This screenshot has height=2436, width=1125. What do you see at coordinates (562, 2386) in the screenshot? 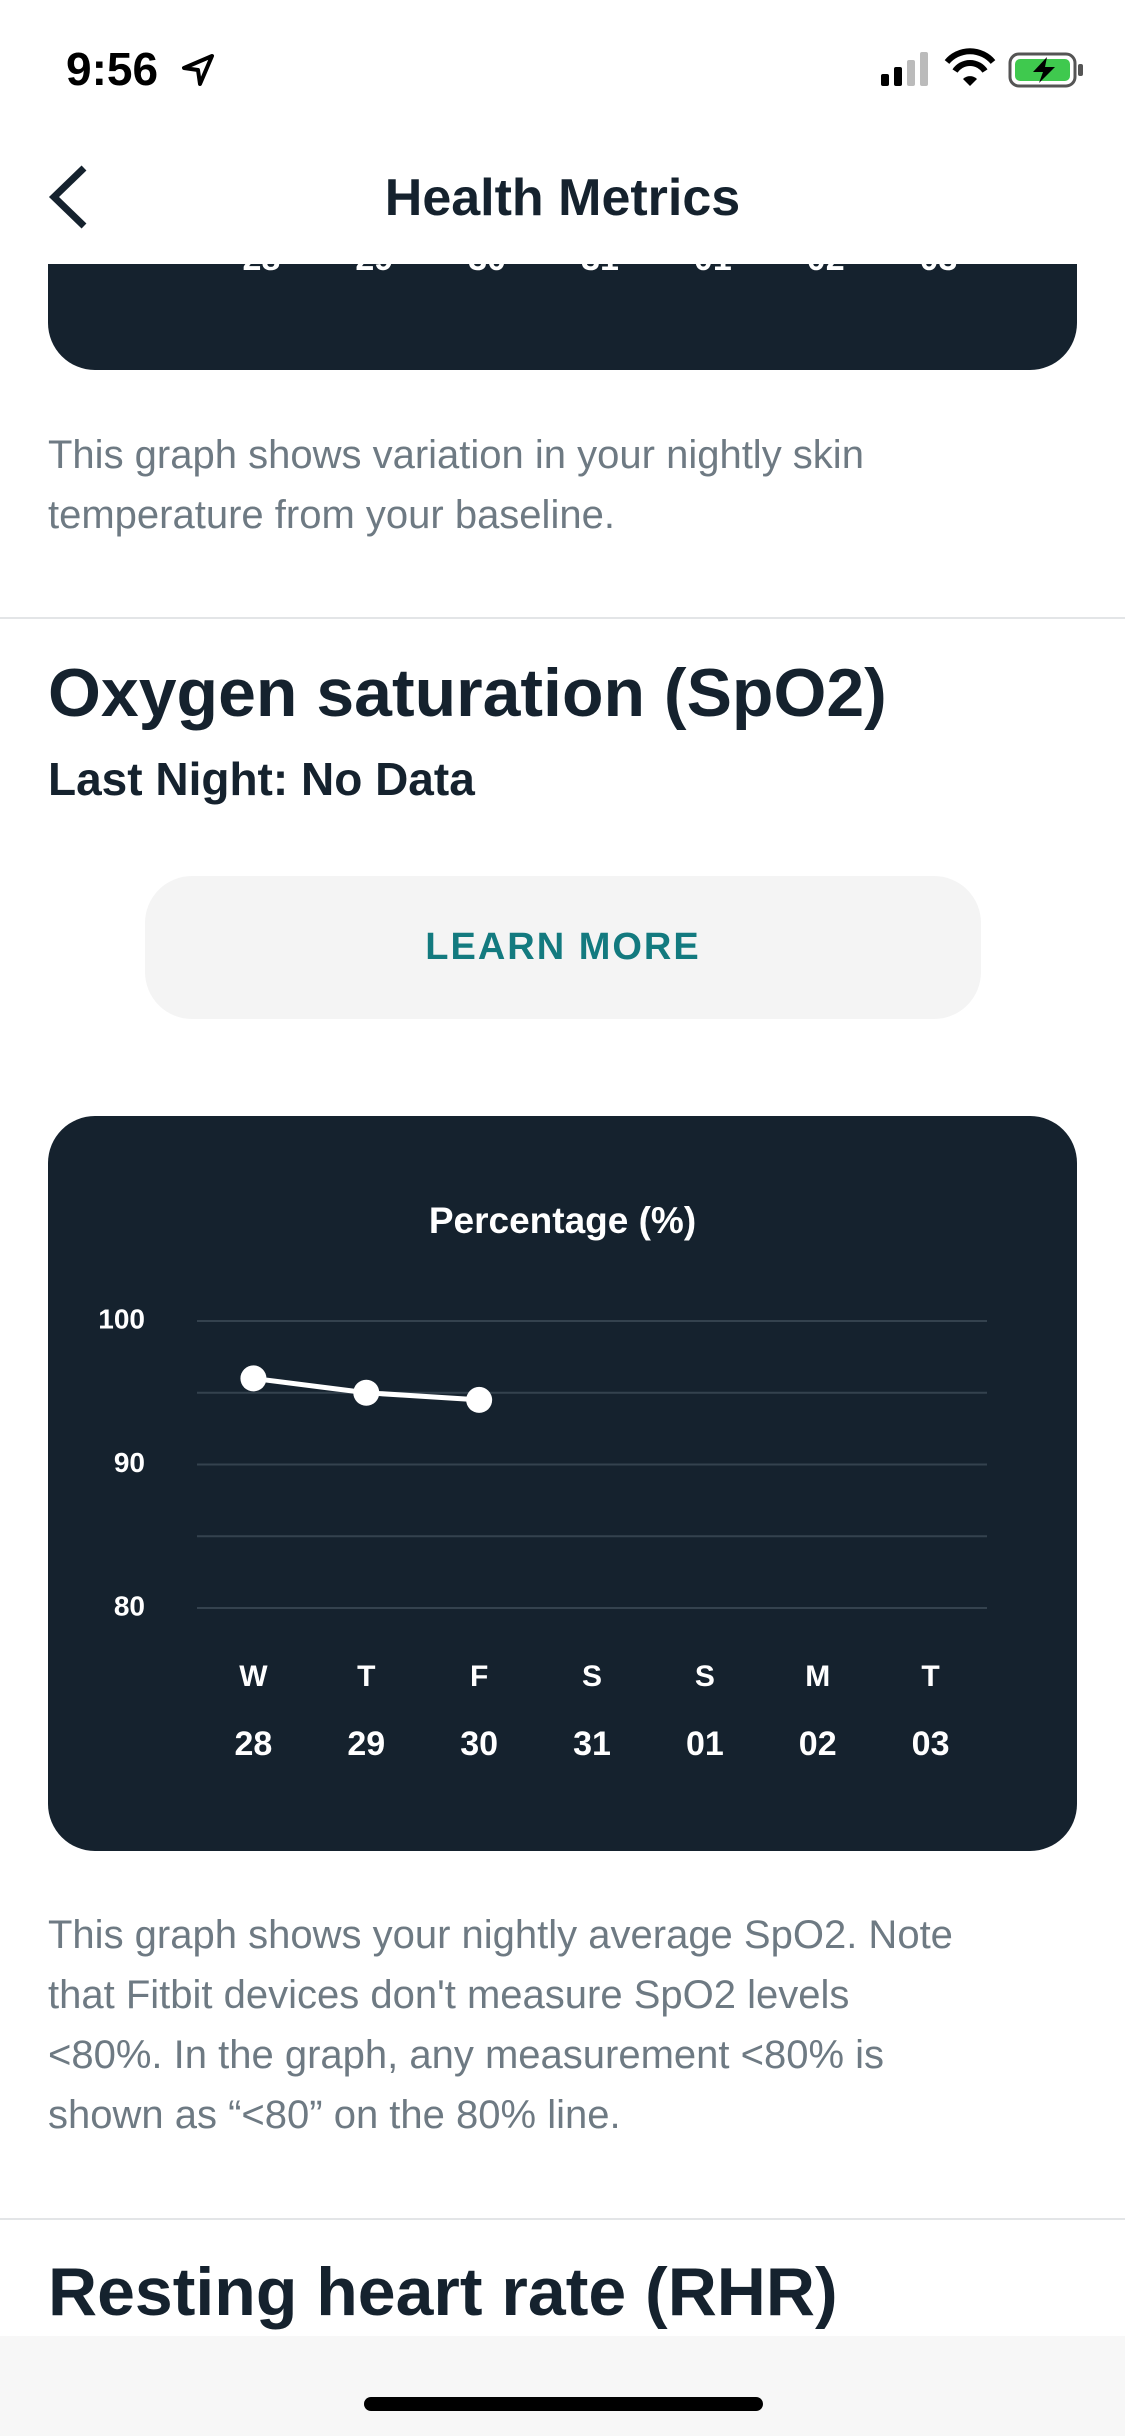
I see `bottom-bar` at bounding box center [562, 2386].